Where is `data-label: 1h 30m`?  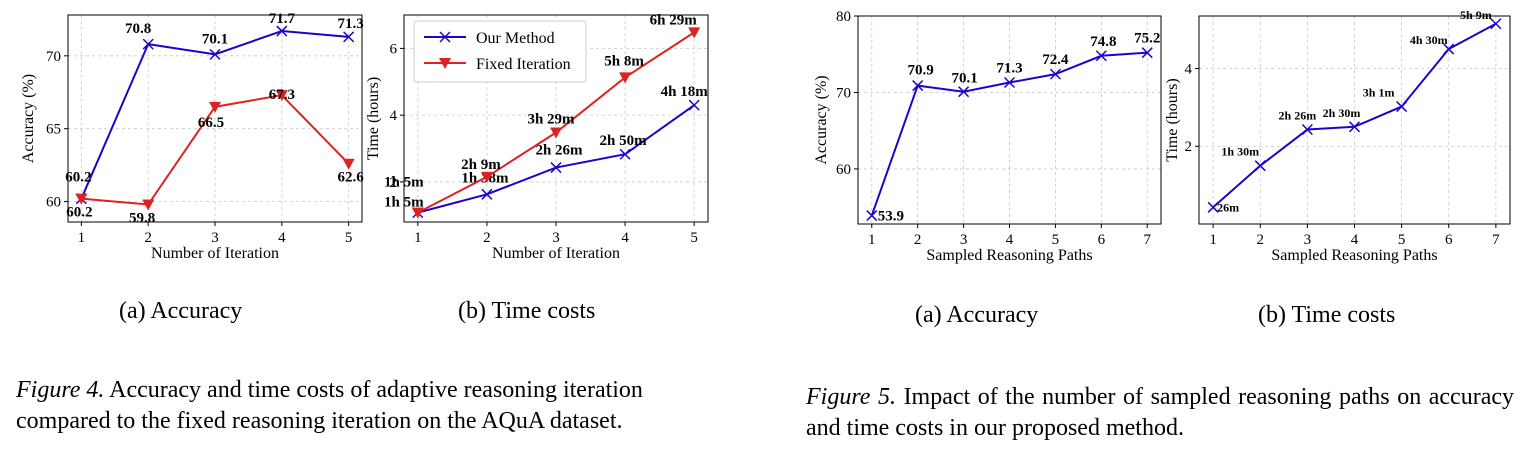 data-label: 1h 30m is located at coordinates (1240, 152).